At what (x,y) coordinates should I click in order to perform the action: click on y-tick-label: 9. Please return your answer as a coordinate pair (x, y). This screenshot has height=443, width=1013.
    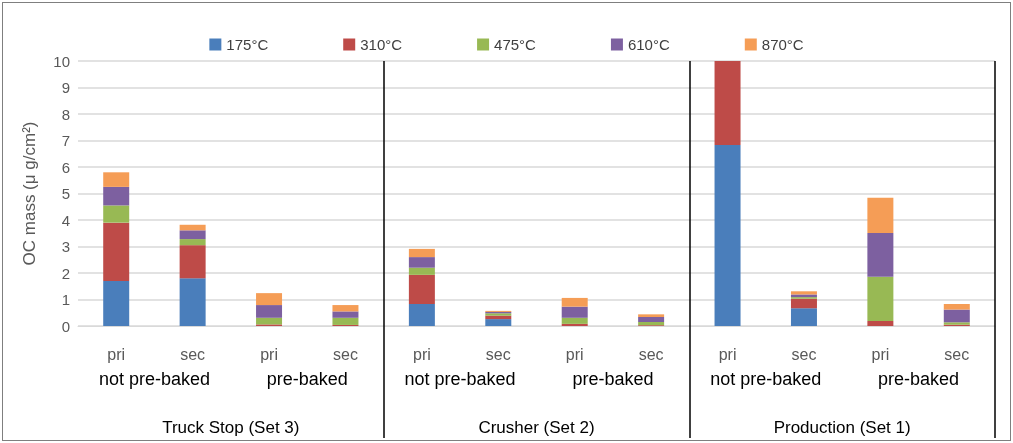
    Looking at the image, I should click on (65, 87).